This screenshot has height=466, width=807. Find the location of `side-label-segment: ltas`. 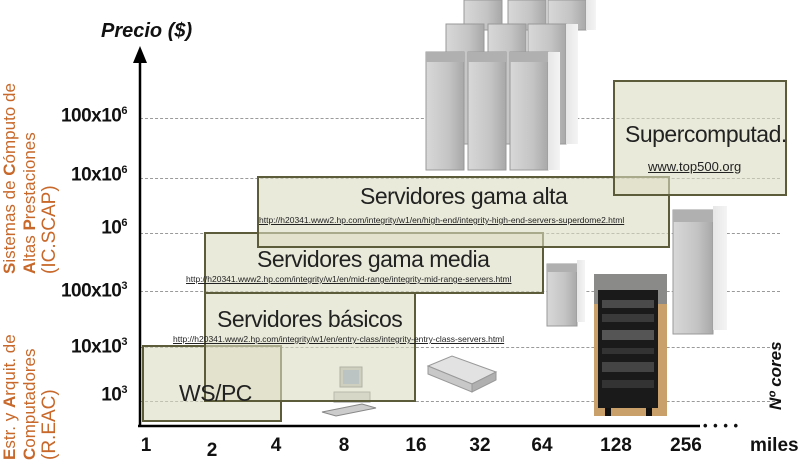

side-label-segment: ltas is located at coordinates (29, 246).